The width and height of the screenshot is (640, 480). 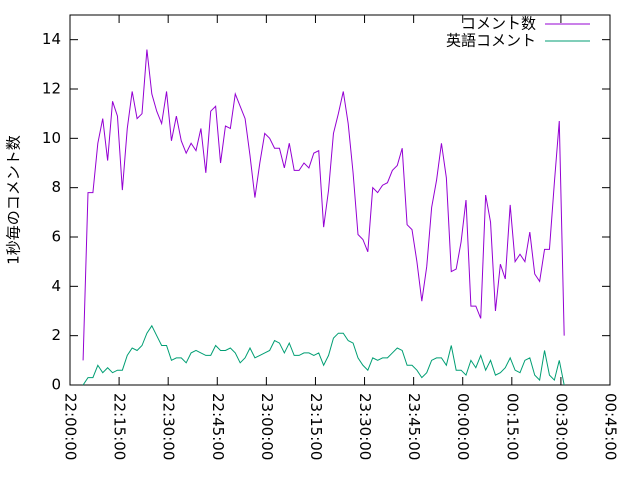 What do you see at coordinates (491, 41) in the screenshot?
I see `legend-label: 英語コメント` at bounding box center [491, 41].